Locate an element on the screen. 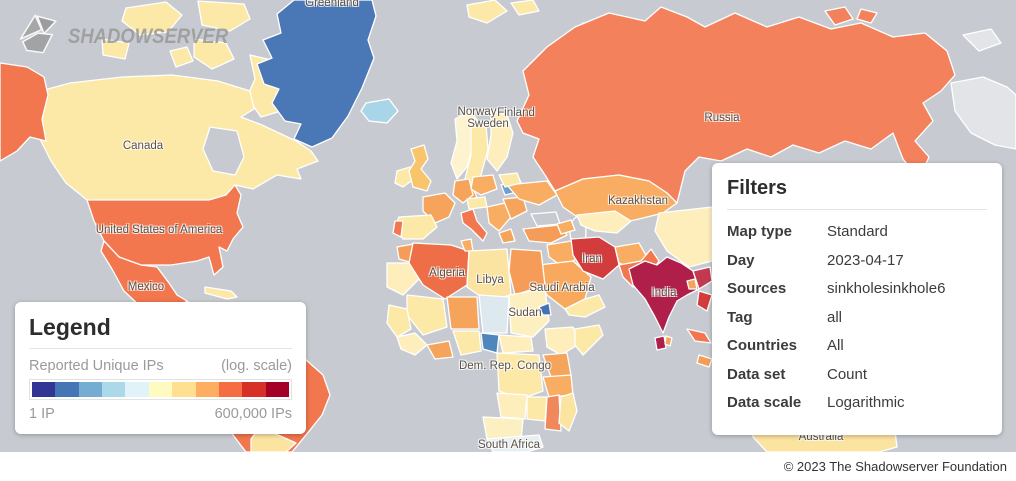 Image resolution: width=1016 pixels, height=481 pixels. filter-row-data-scale: Data scale Logarithmic is located at coordinates (857, 402).